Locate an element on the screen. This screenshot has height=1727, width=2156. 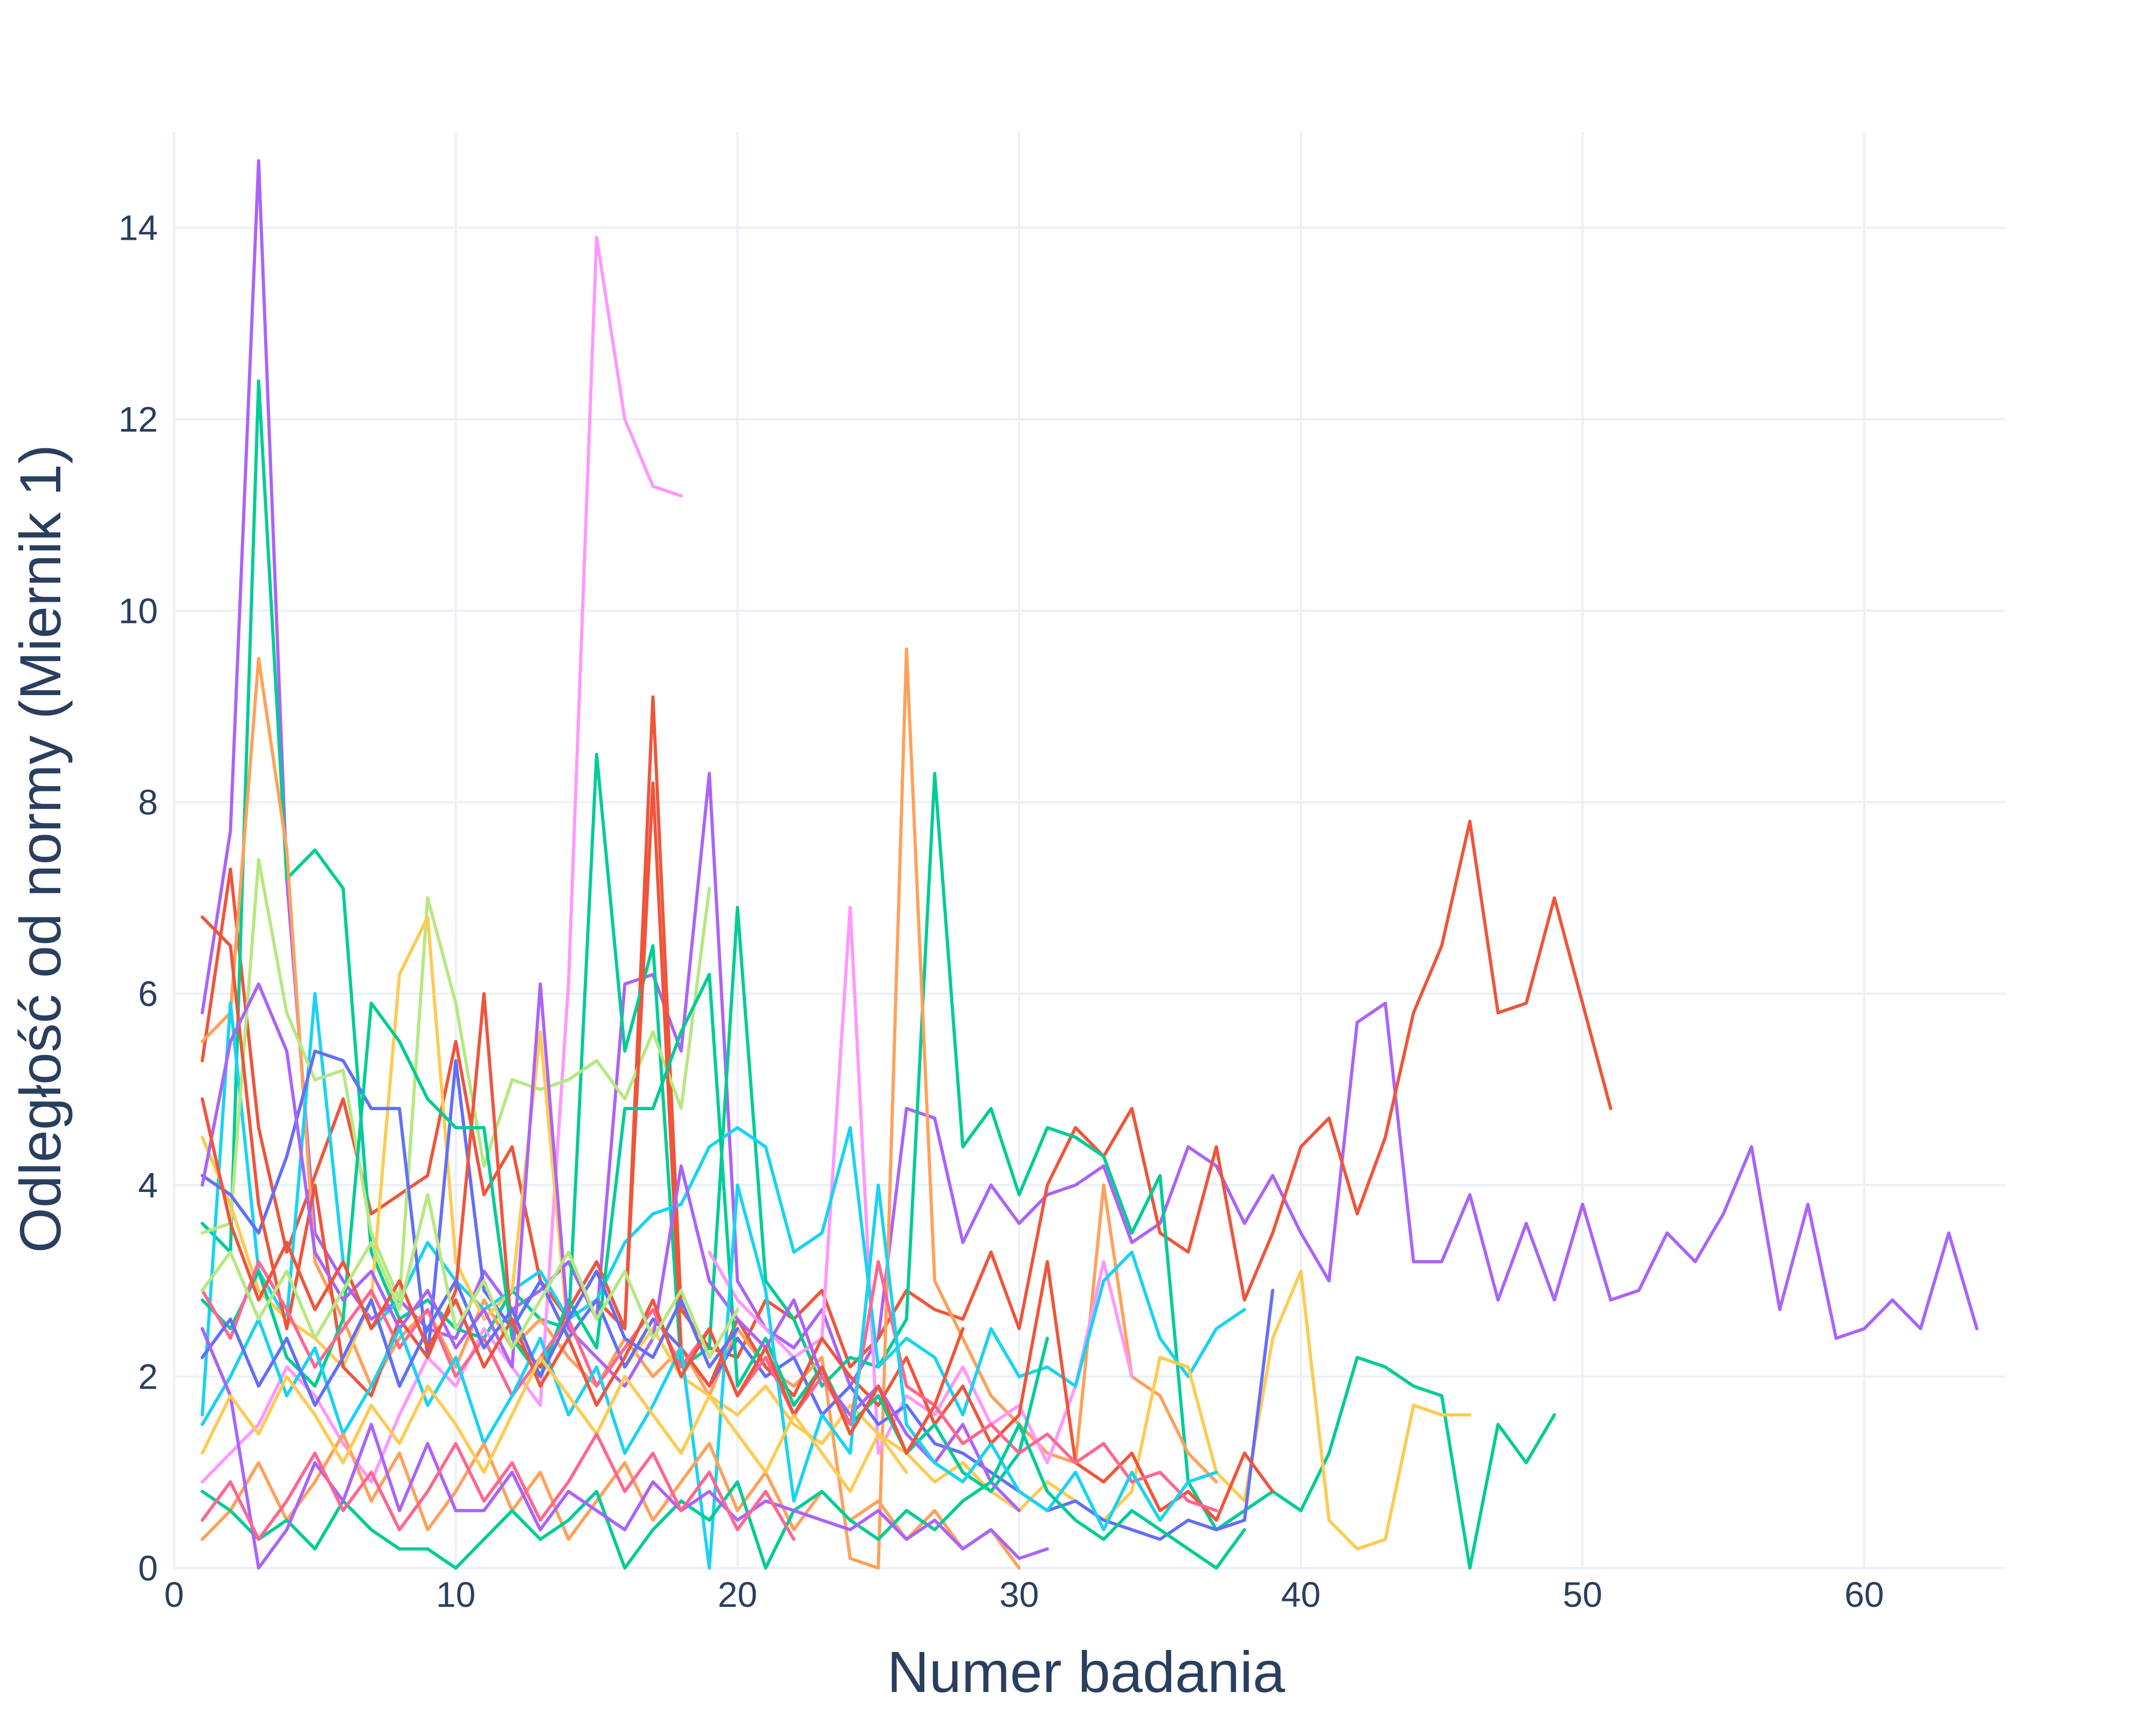
y-tick-label: 2 is located at coordinates (148, 1377).